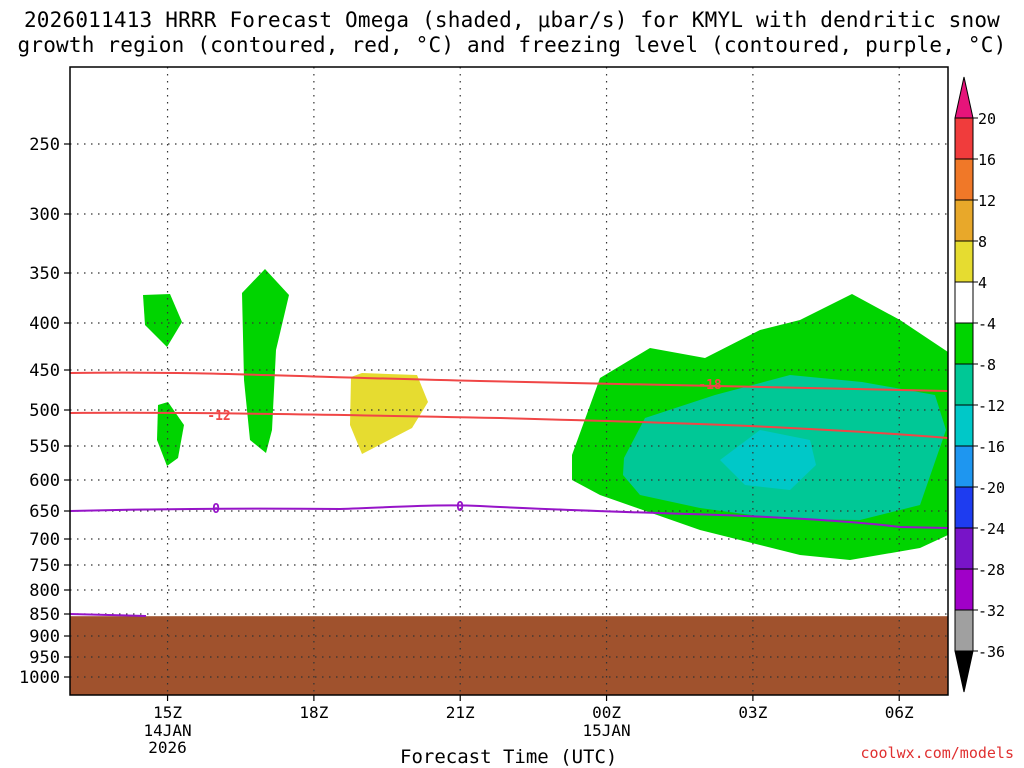 The image size is (1024, 768). I want to click on colorbar-label: 8, so click(982, 242).